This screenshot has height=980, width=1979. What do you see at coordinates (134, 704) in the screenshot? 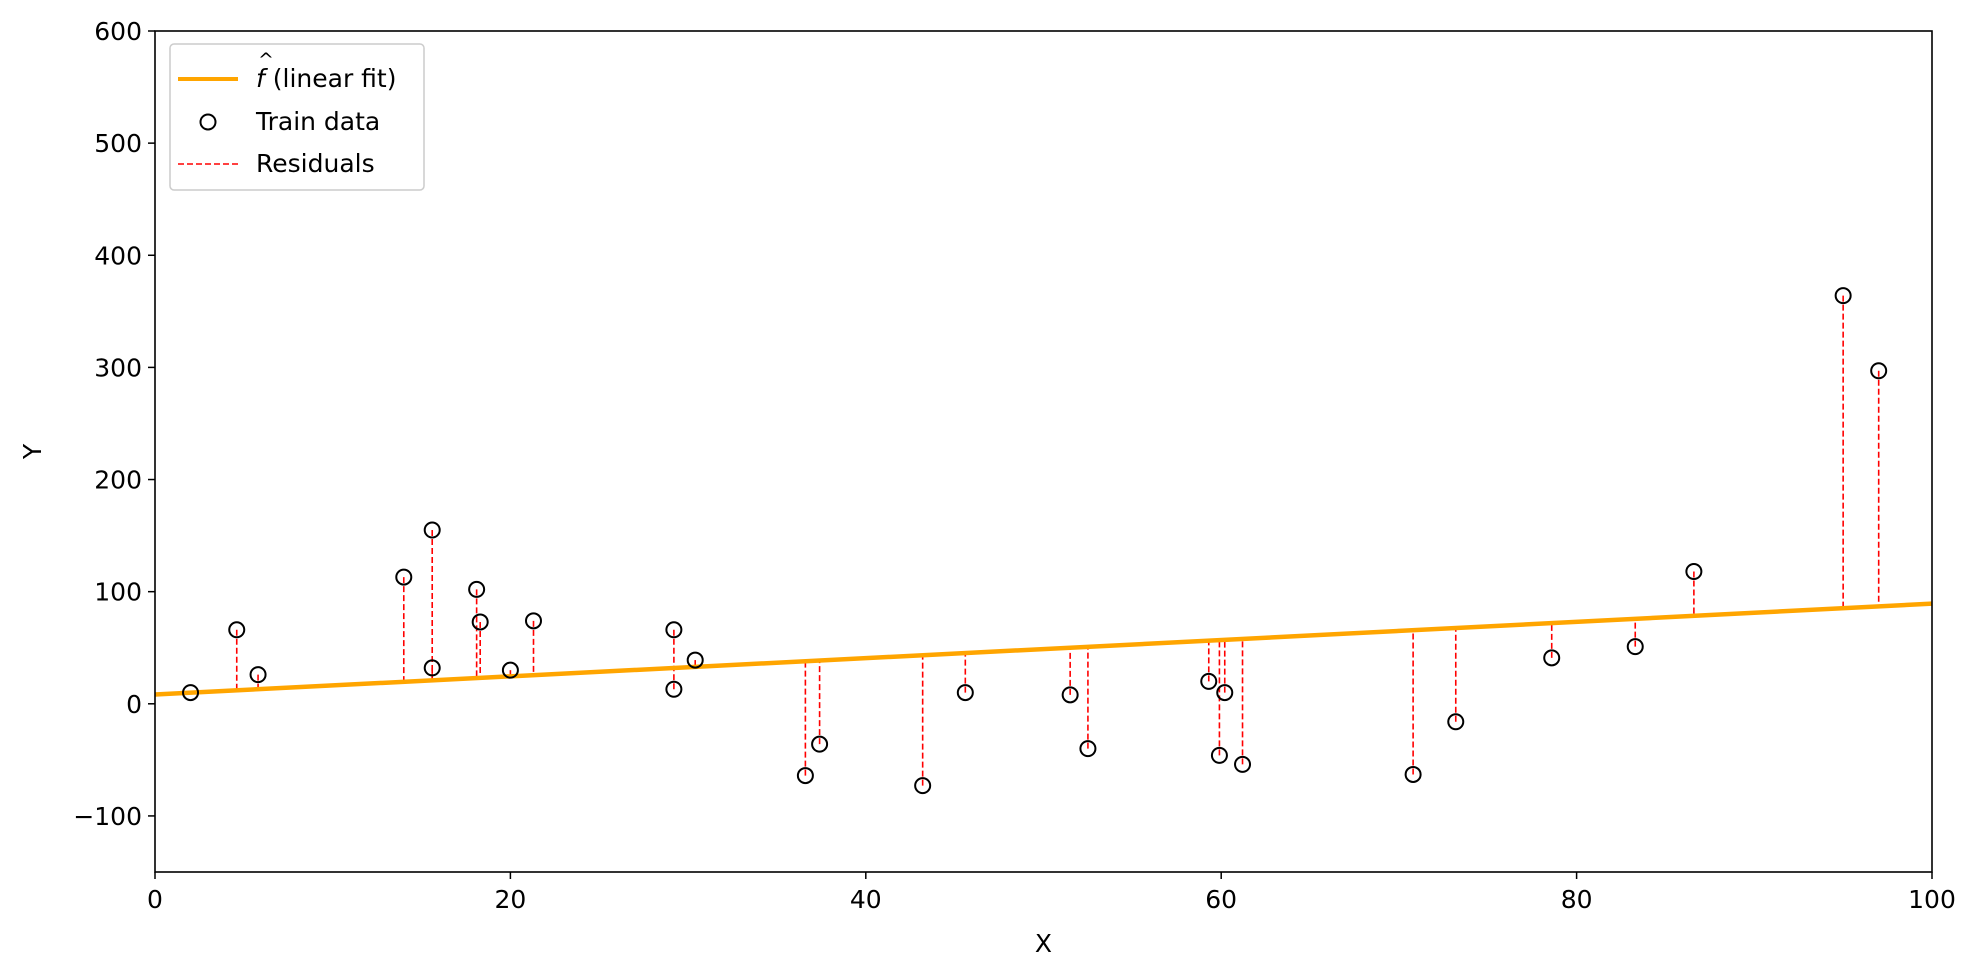
I see `y-tick-label-1: 0` at bounding box center [134, 704].